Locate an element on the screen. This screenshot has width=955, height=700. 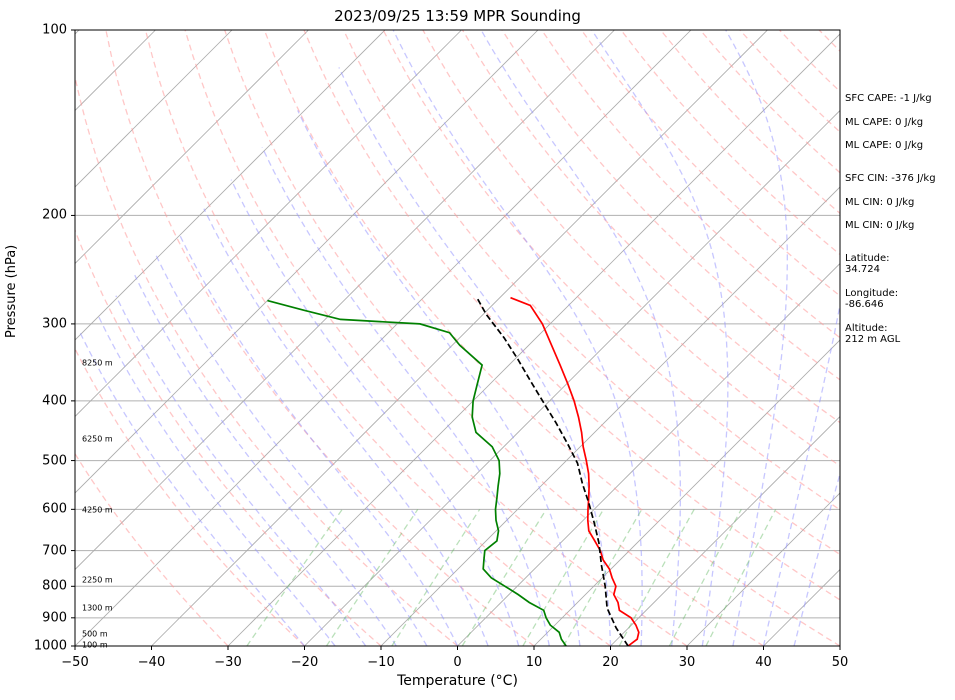
longitude-text: Longitude: -86.646 is located at coordinates (872, 299).